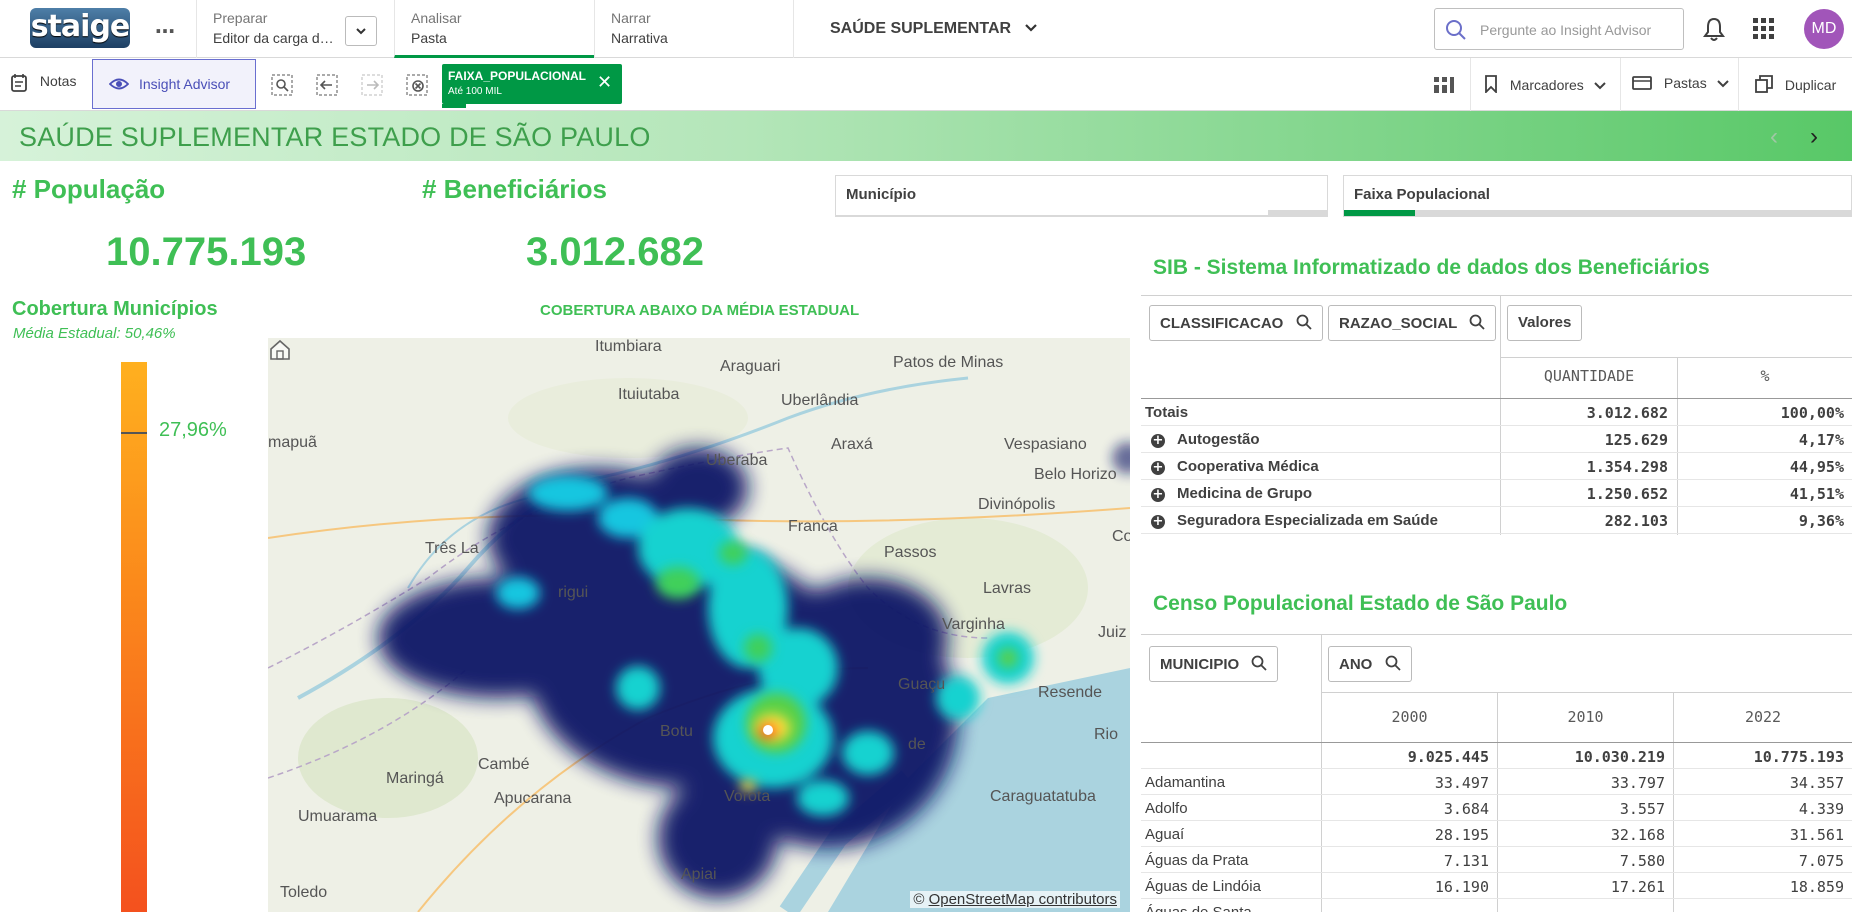 The width and height of the screenshot is (1852, 912). I want to click on home-icon, so click(280, 350).